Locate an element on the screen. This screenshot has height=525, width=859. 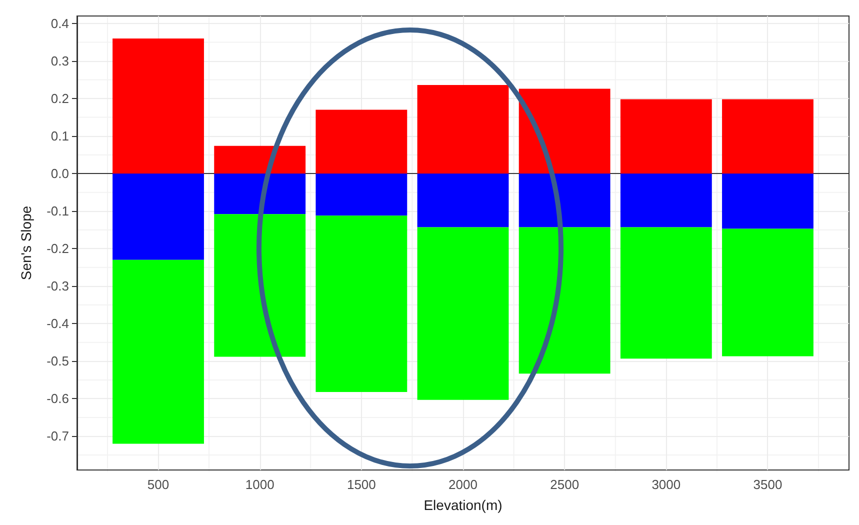
y-tick-label: 0.4 is located at coordinates (59, 24).